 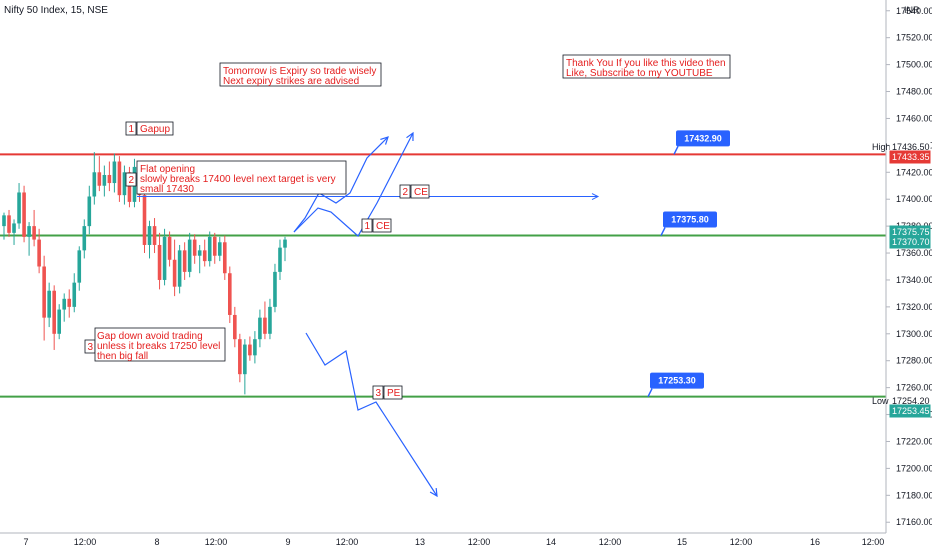 What do you see at coordinates (371, 414) in the screenshot?
I see `arrow-pe-down` at bounding box center [371, 414].